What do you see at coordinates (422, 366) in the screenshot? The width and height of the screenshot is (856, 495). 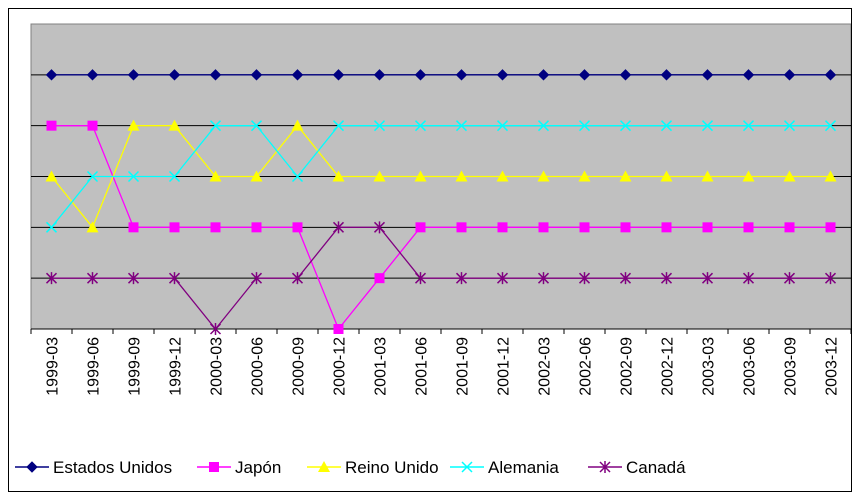 I see `x-tick-label: 2001-06` at bounding box center [422, 366].